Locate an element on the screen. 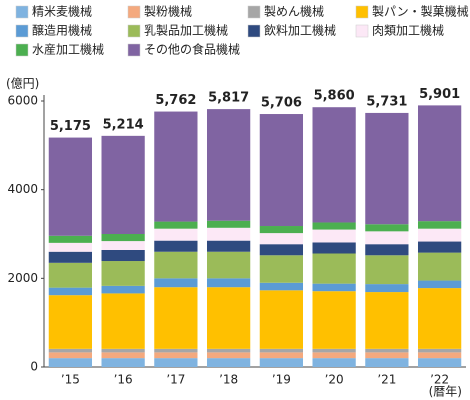 Image resolution: width=470 pixels, height=400 pixels. legend-label: 精米麦機械 is located at coordinates (62, 11).